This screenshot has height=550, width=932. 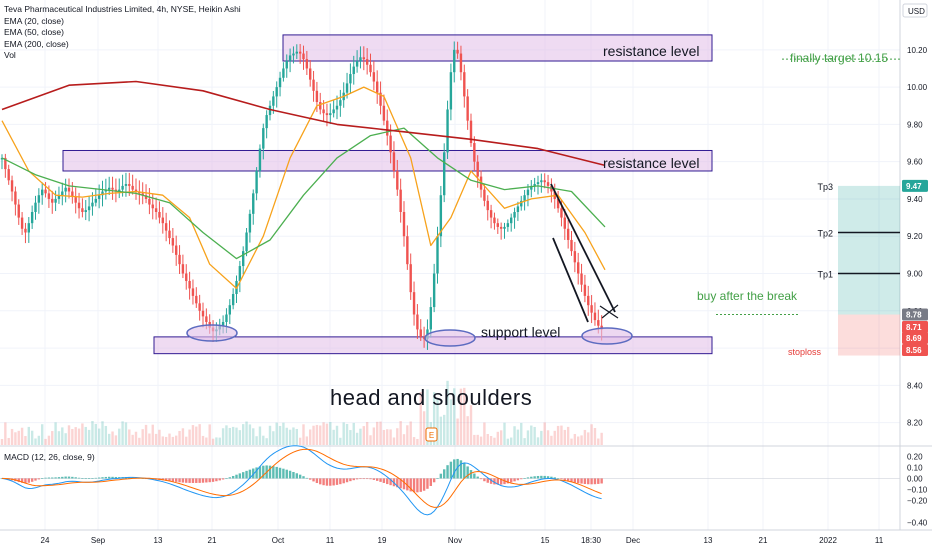 I want to click on volume-bars, so click(x=301, y=412).